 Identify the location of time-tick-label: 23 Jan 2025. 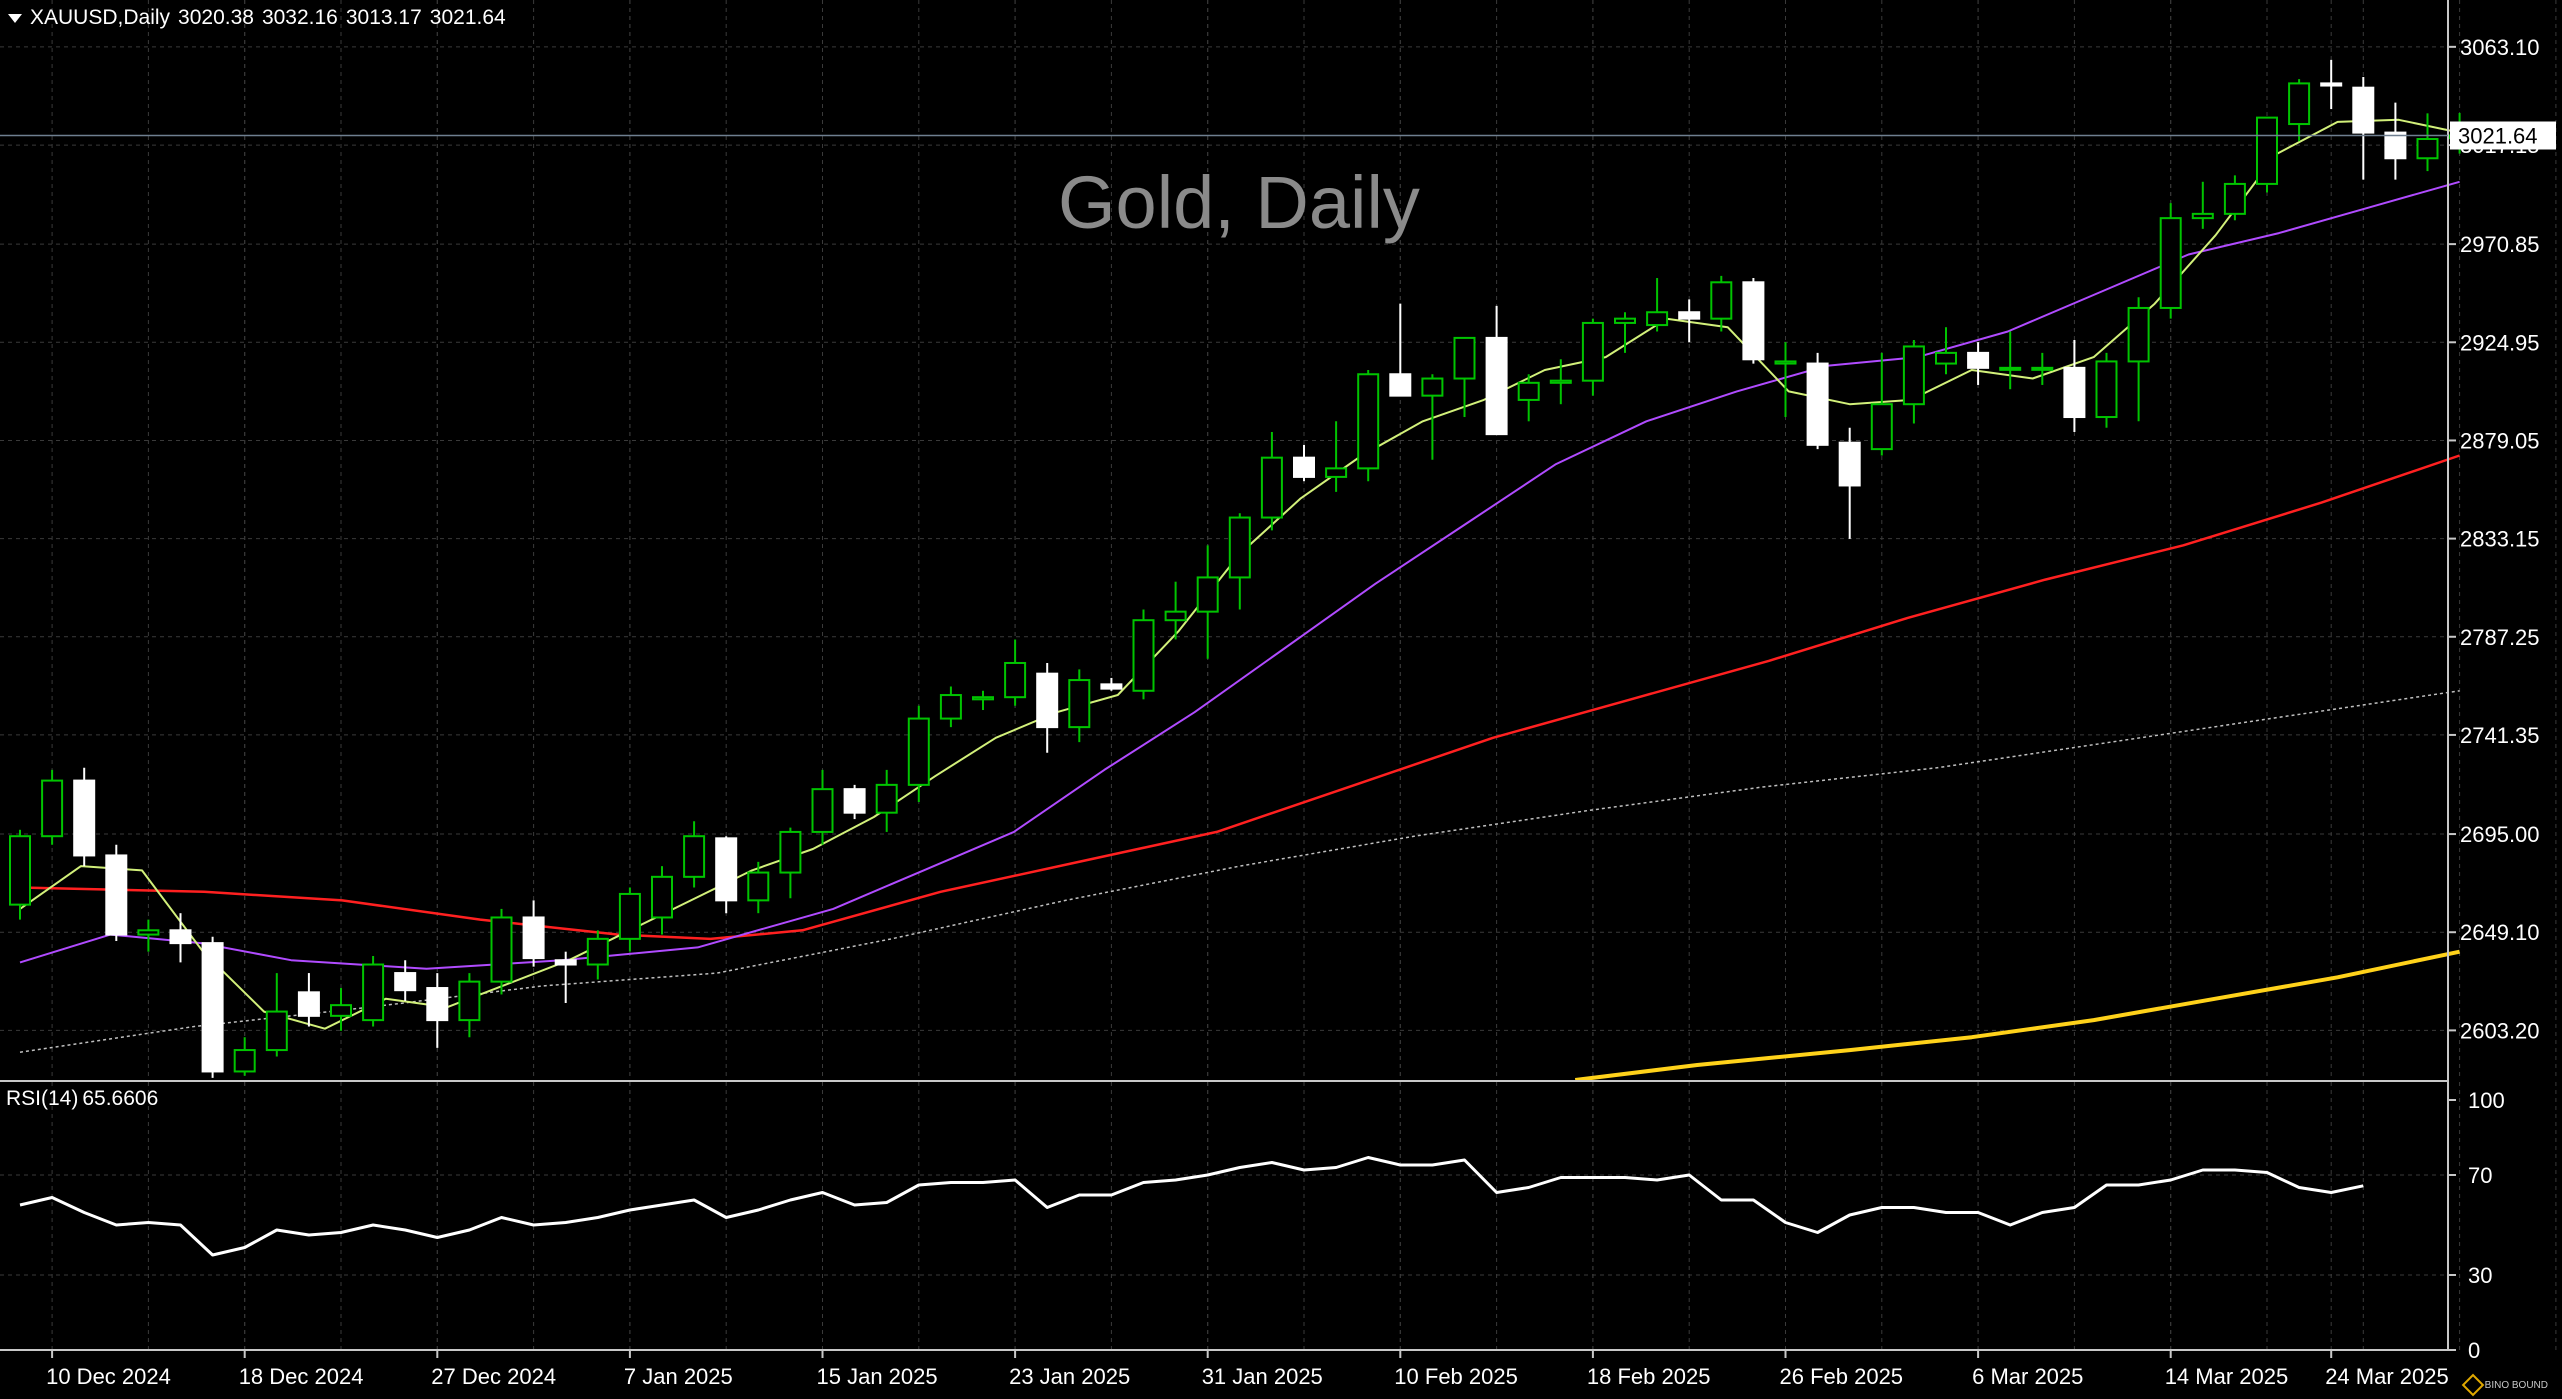
(1069, 1376).